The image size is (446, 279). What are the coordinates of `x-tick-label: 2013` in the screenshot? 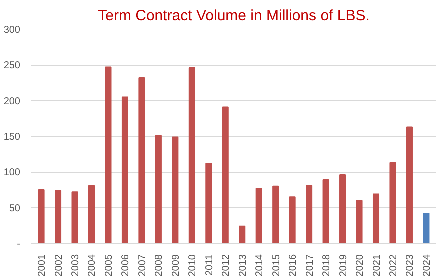 It's located at (243, 265).